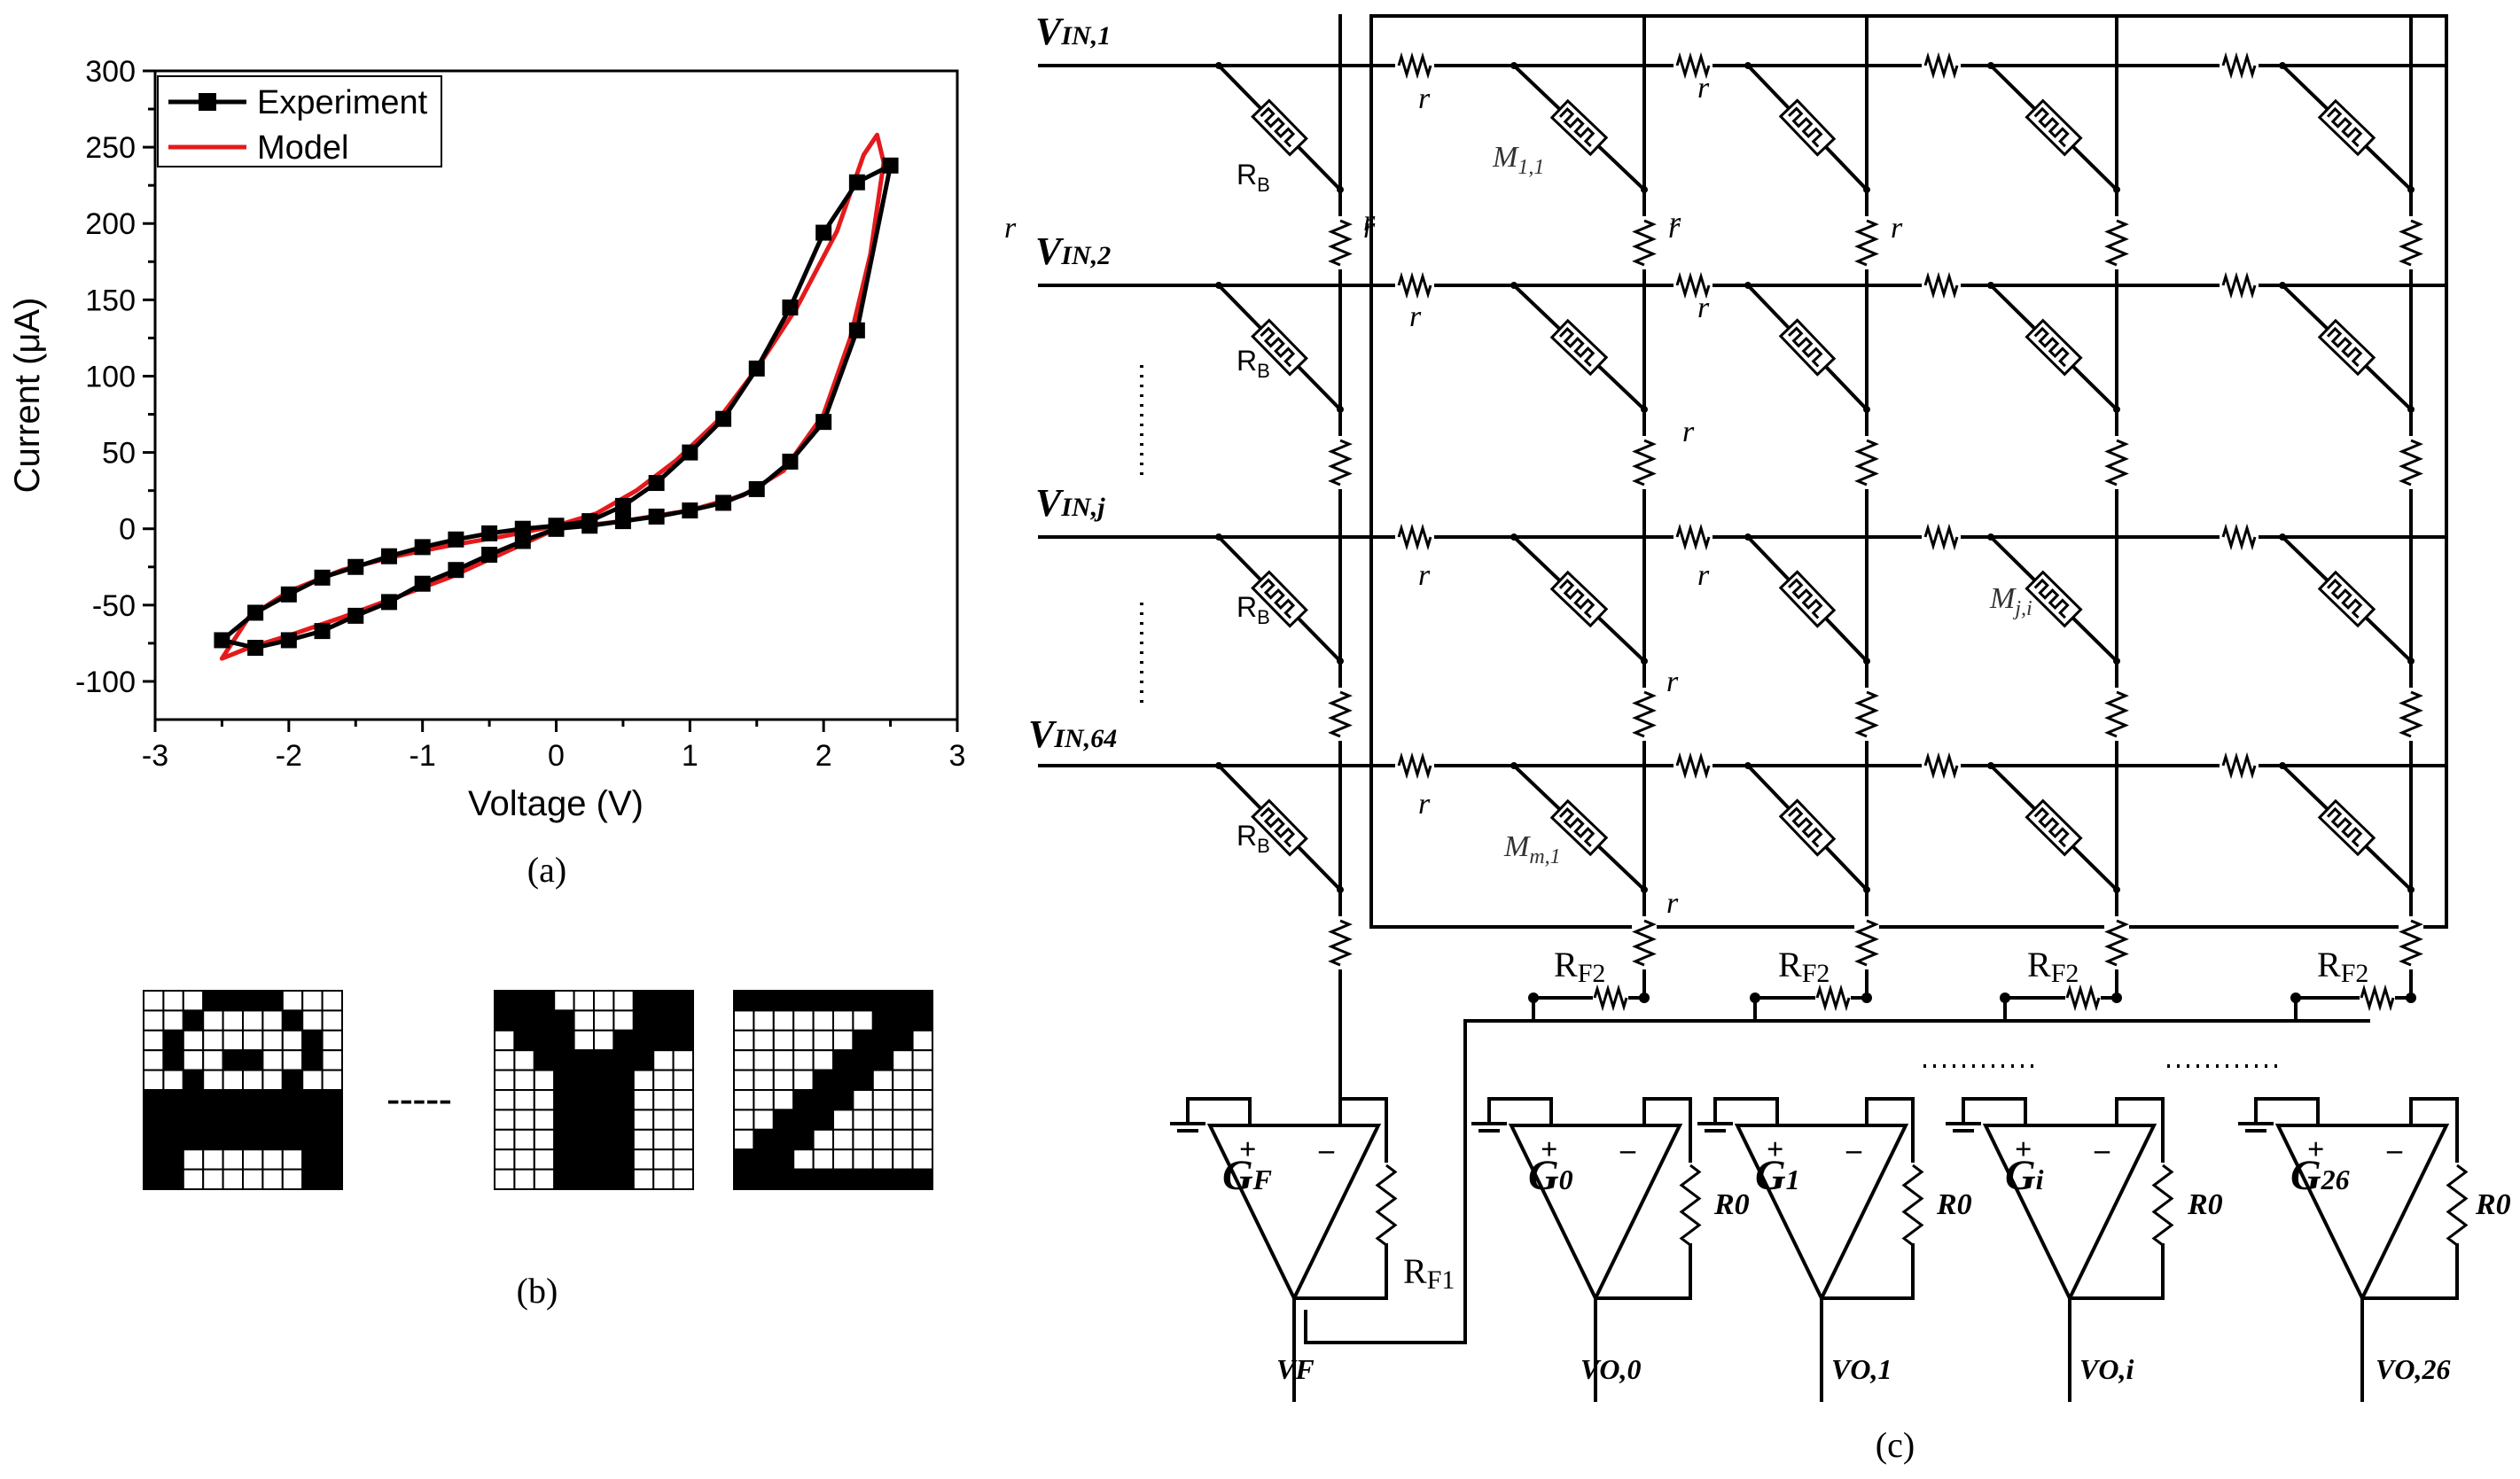 The width and height of the screenshot is (2520, 1479). Describe the element at coordinates (538, 1150) in the screenshot. I see `letter-patterns: ----- (b)` at that location.